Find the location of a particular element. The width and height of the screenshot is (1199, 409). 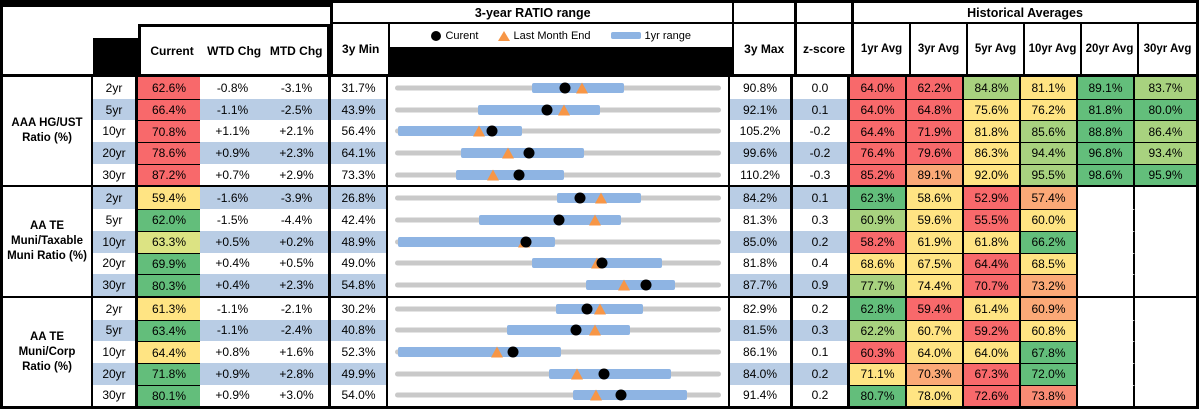

legend-item-1yr-range: 1yr range is located at coordinates (651, 35).